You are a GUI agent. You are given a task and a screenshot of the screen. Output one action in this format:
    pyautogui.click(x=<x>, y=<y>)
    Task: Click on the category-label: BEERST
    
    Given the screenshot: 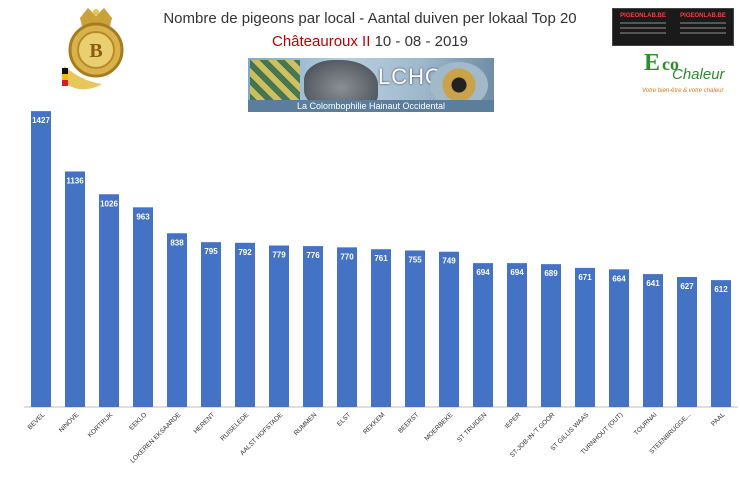 What is the action you would take?
    pyautogui.click(x=408, y=422)
    